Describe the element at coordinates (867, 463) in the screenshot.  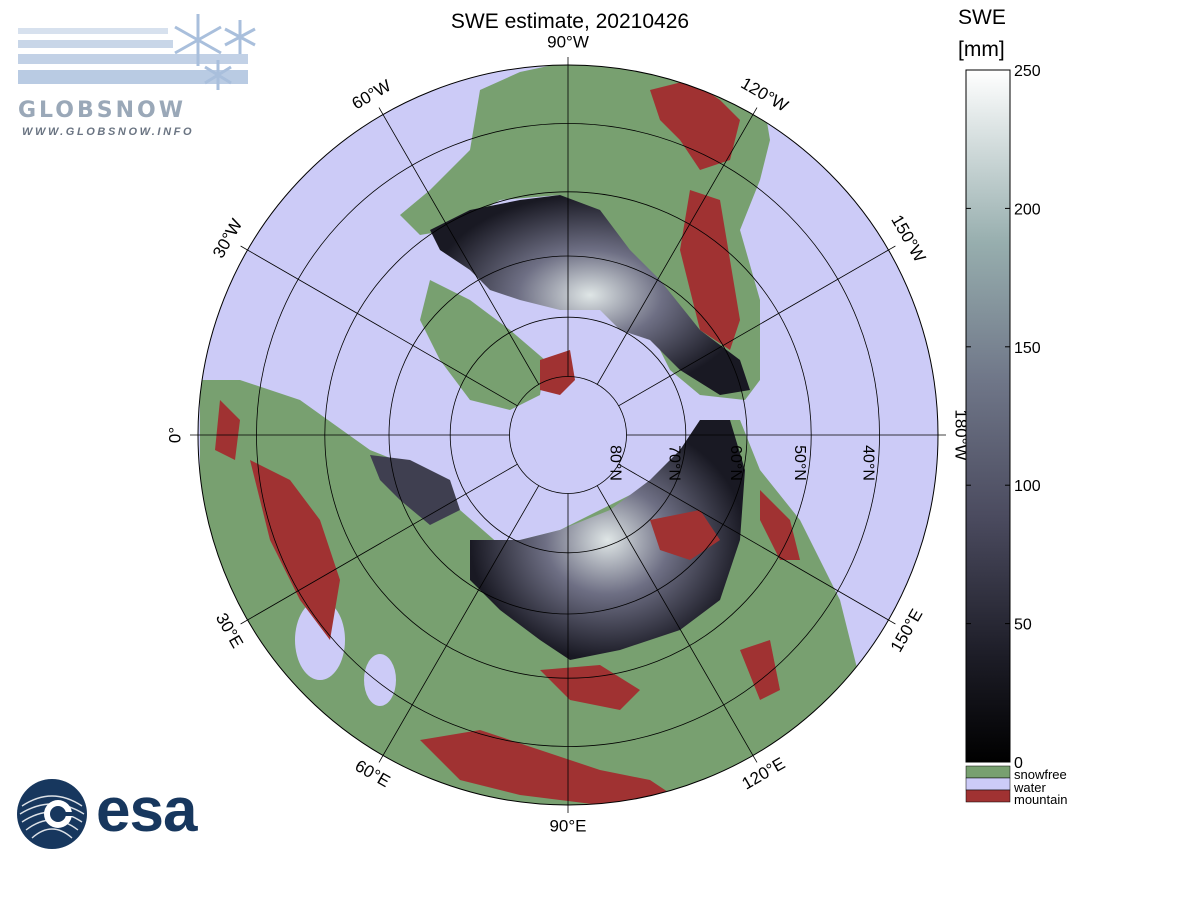
I see `latitude-label: 40°N` at that location.